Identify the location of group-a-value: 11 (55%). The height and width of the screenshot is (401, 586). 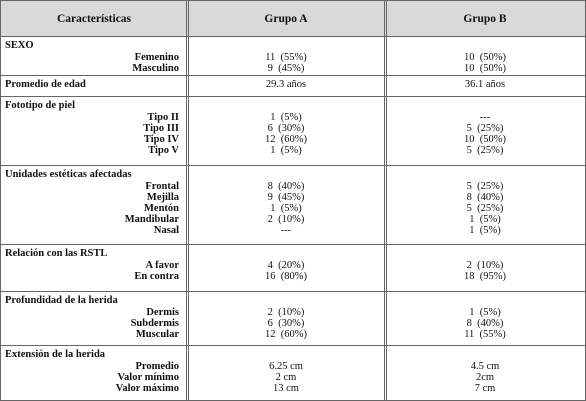
(286, 57).